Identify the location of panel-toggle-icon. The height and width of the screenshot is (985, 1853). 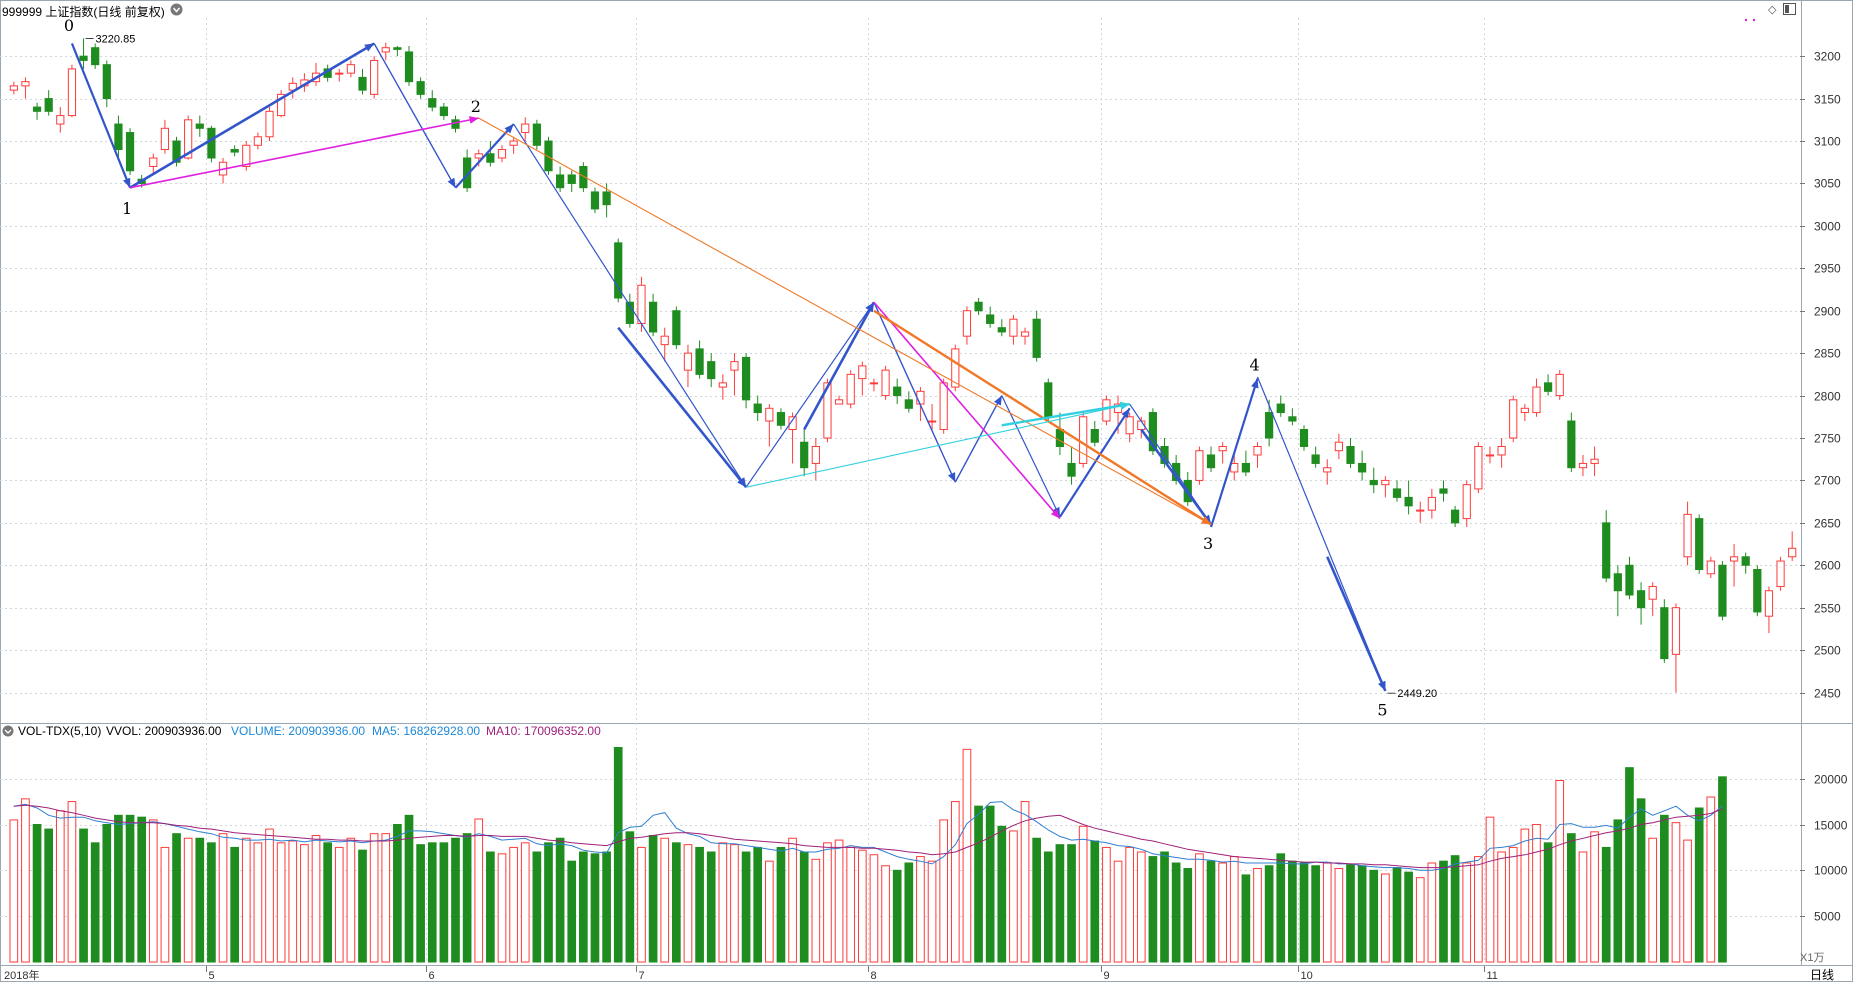
(1789, 10).